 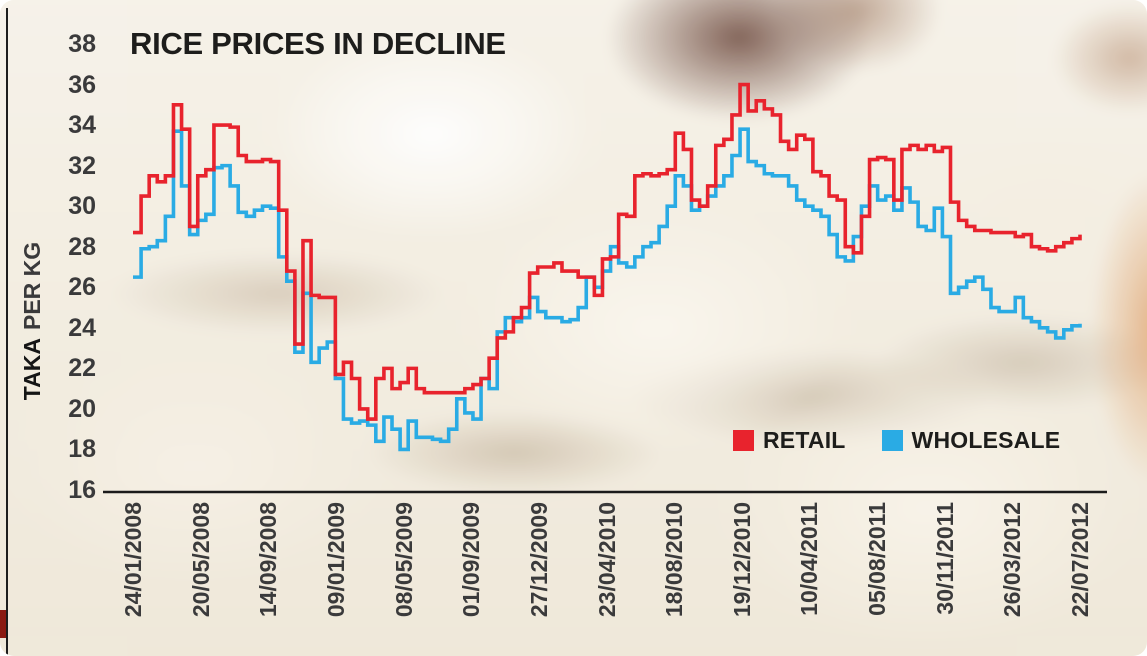 I want to click on retail-swatch-icon, so click(x=743, y=440).